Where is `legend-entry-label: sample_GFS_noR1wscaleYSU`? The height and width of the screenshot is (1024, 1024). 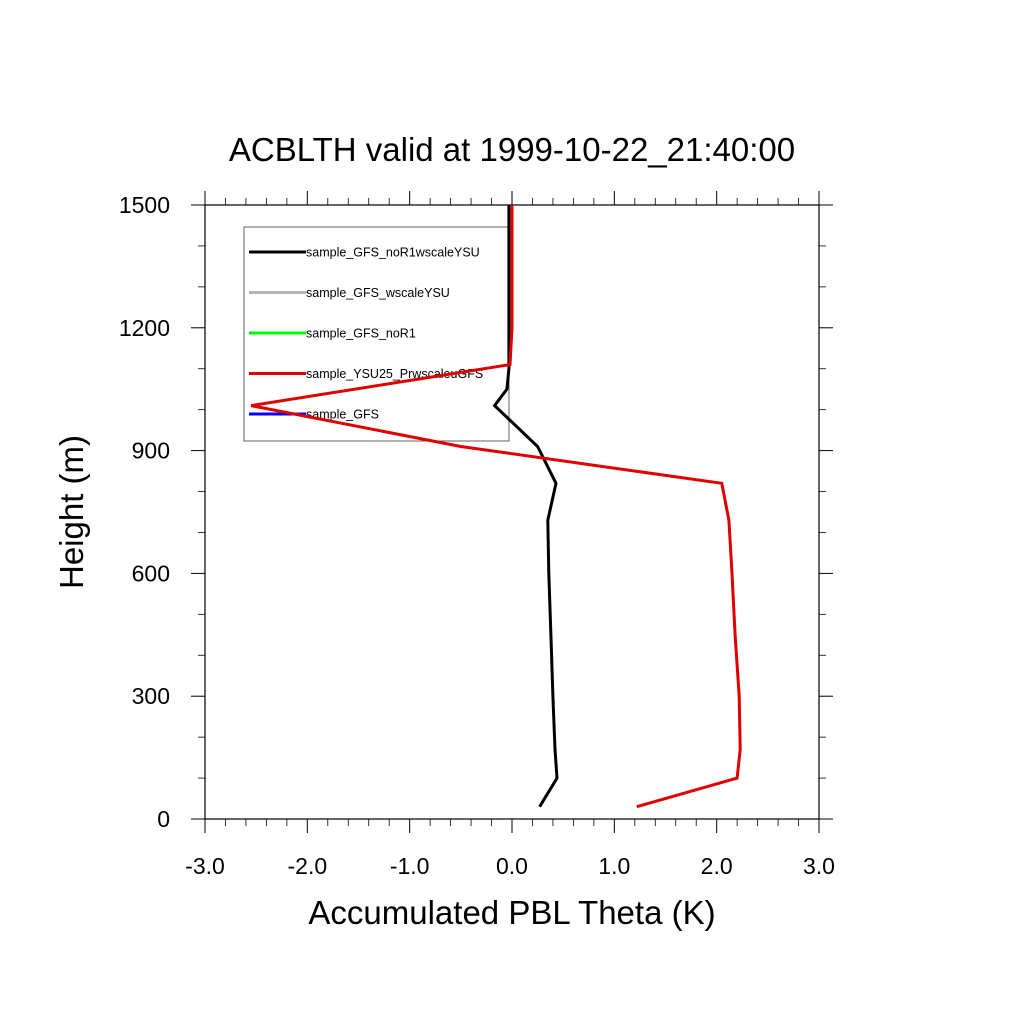
legend-entry-label: sample_GFS_noR1wscaleYSU is located at coordinates (393, 253).